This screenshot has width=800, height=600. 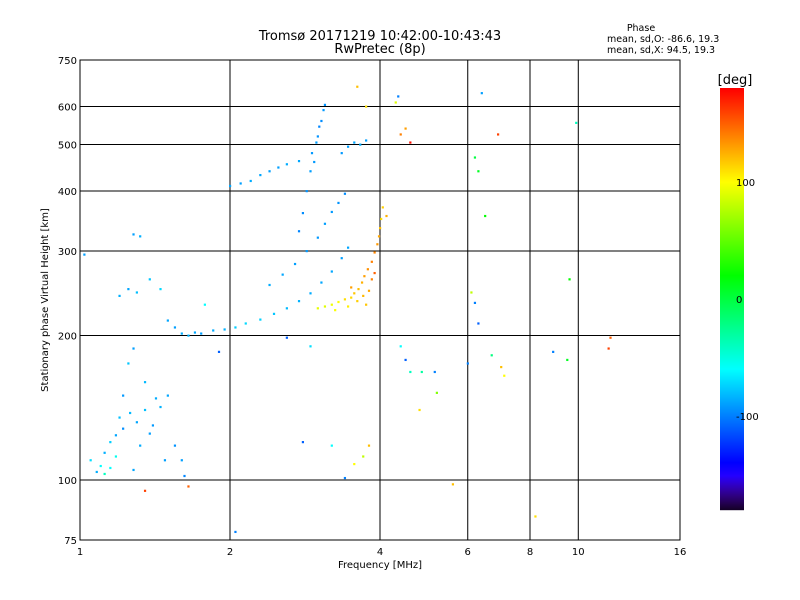 I want to click on x-tick-label: 1, so click(x=80, y=552).